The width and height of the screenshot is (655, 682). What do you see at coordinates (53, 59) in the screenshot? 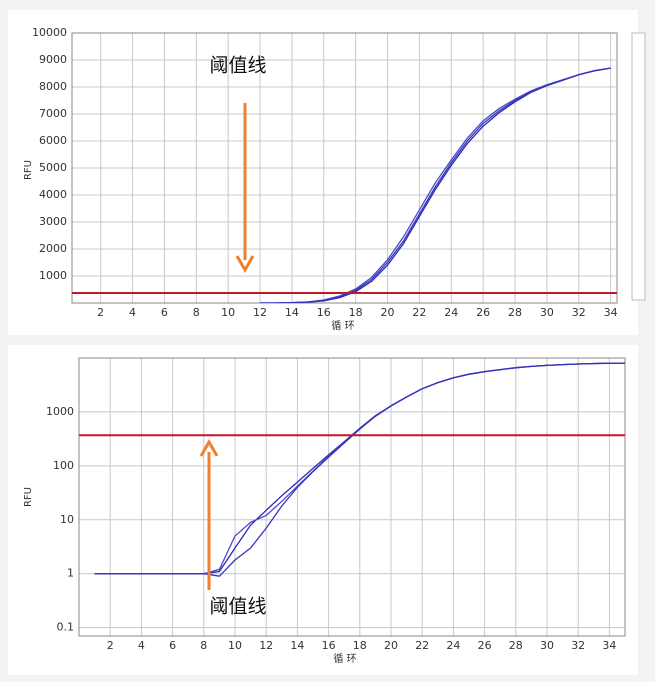
I see `y-tick-label: 9000` at bounding box center [53, 59].